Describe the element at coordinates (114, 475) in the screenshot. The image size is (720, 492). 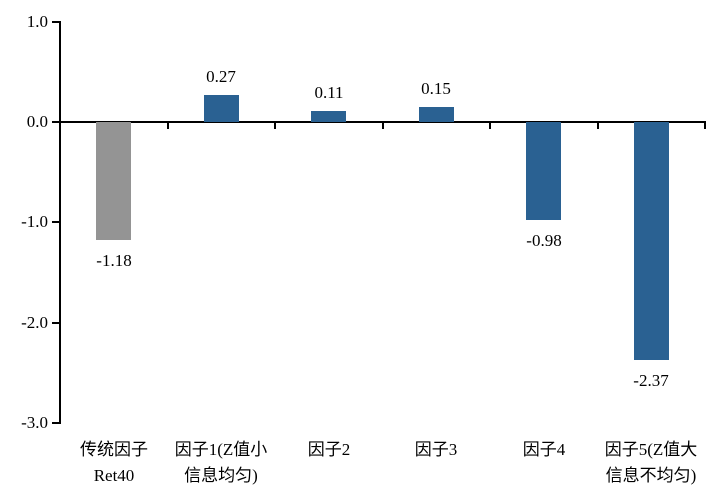
I see `x-axis-category-label-line: Ret40` at that location.